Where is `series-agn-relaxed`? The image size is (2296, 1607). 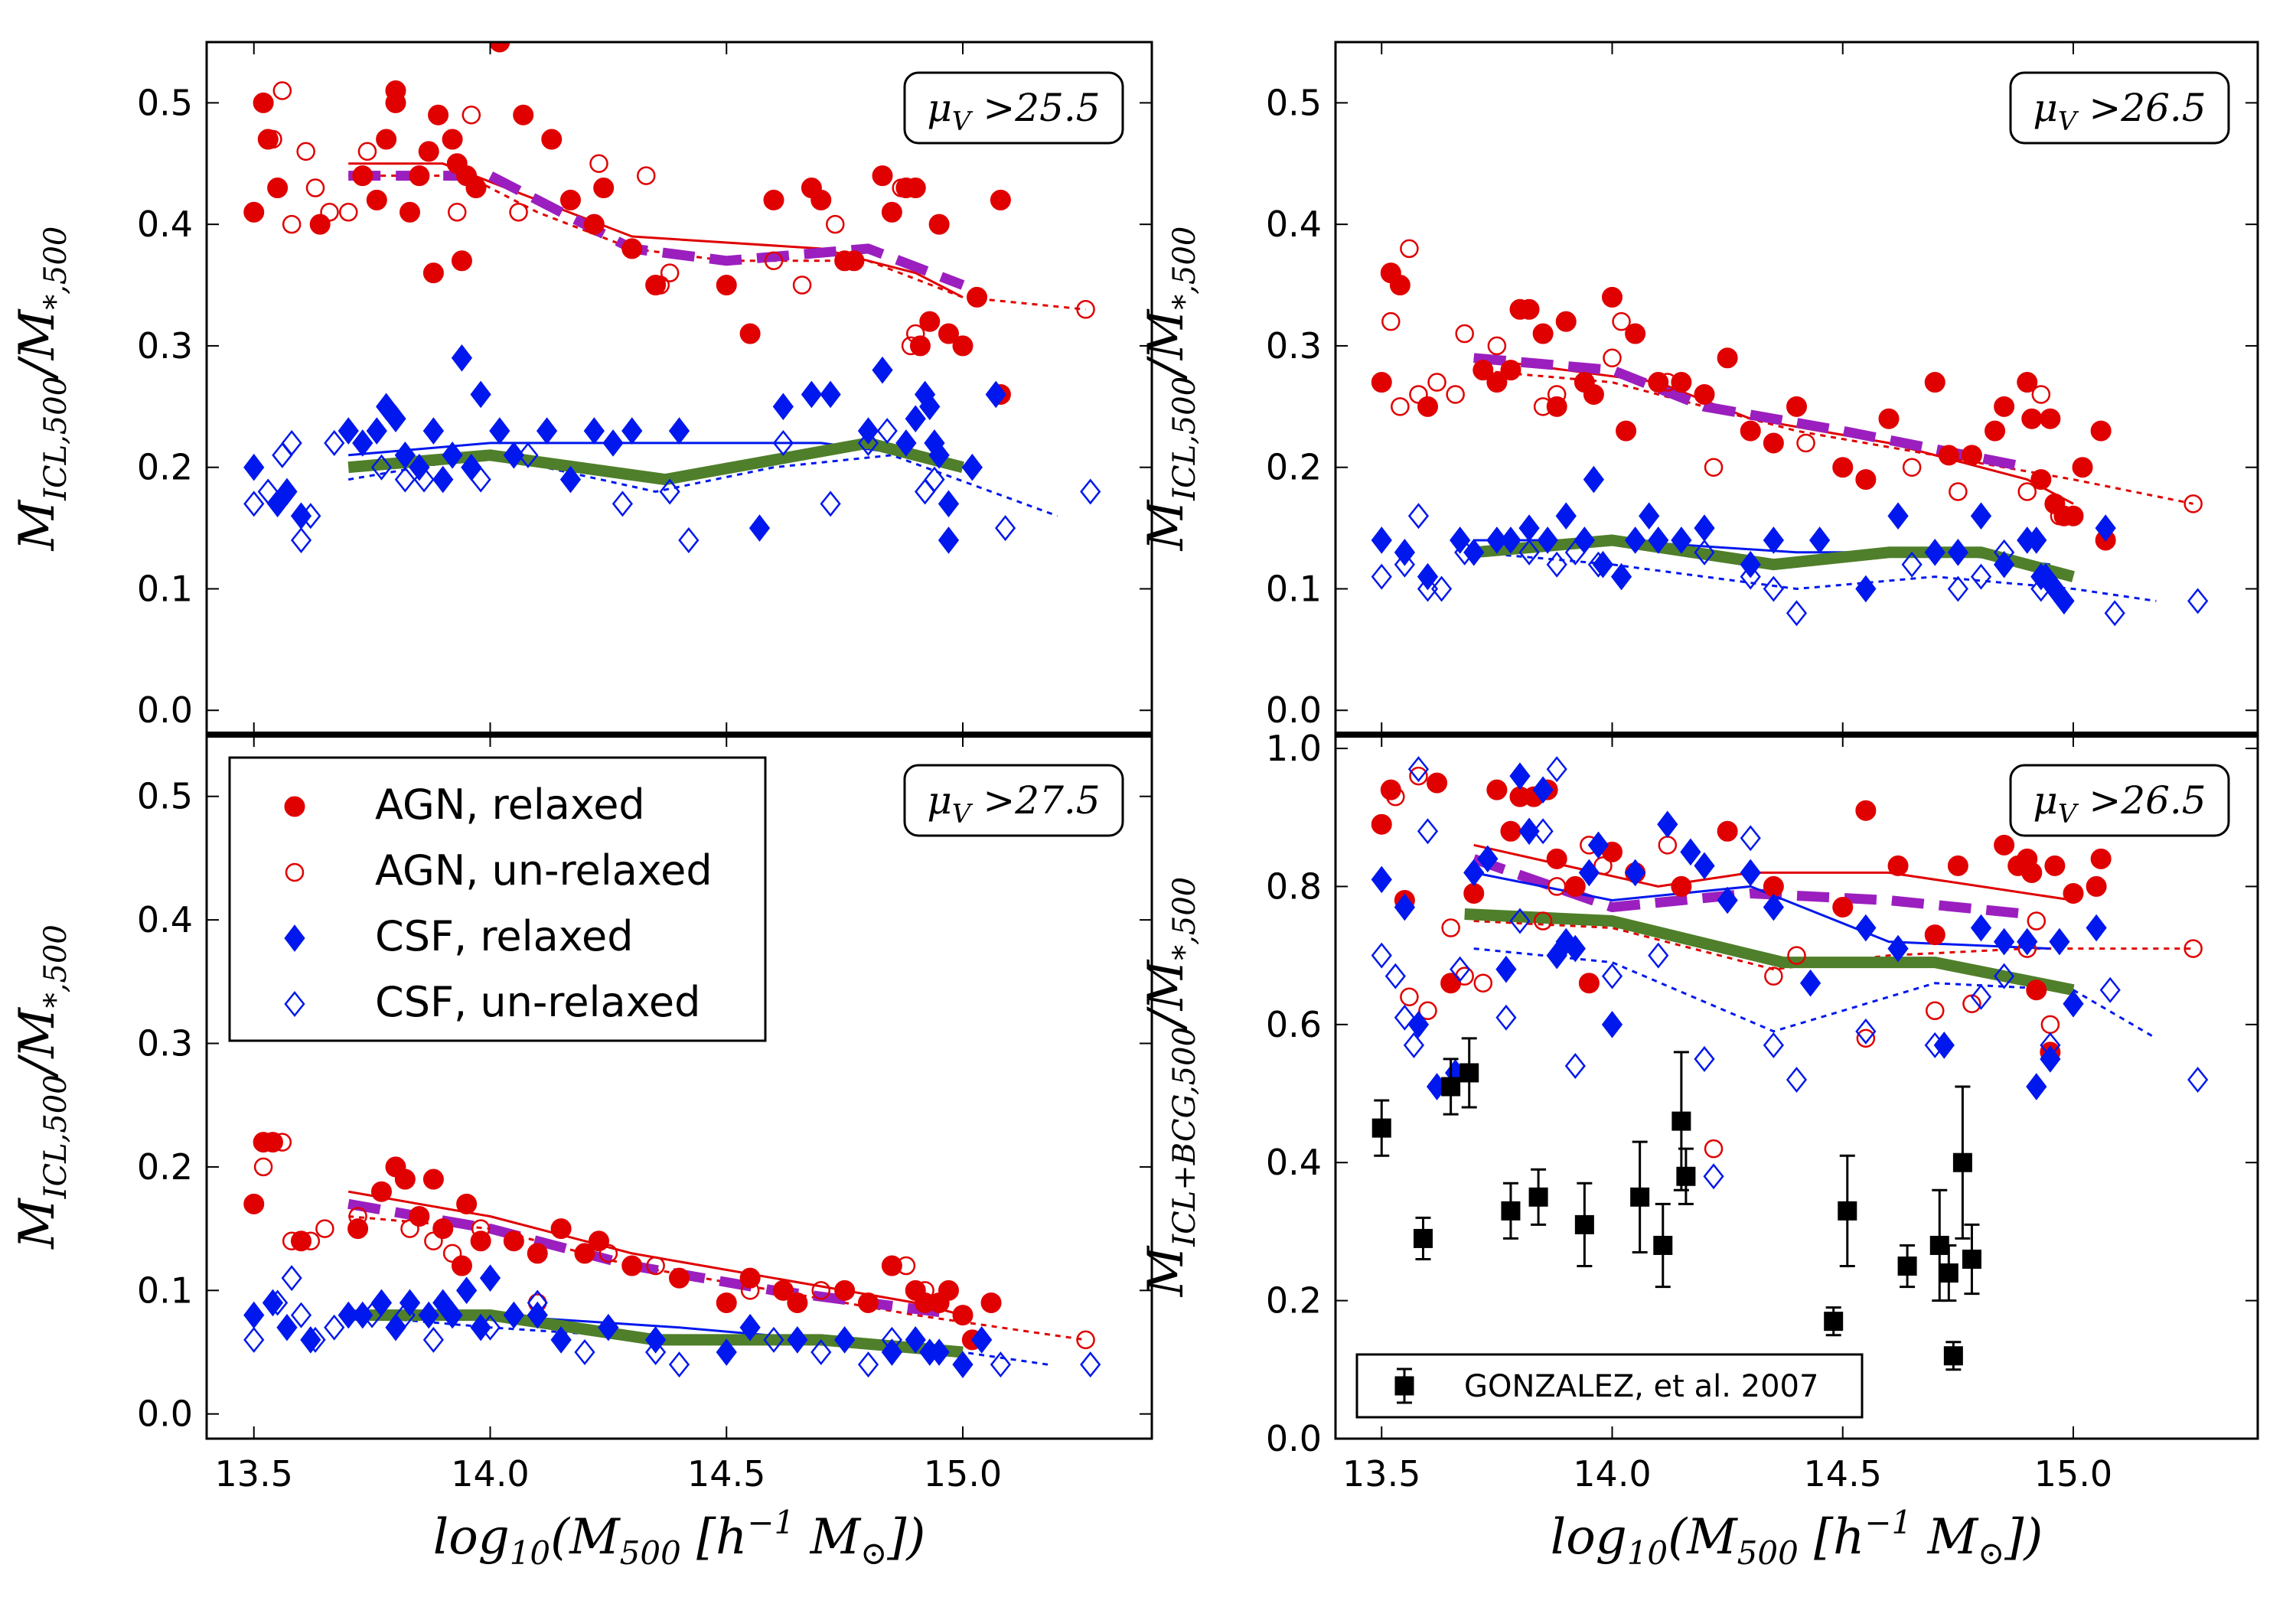 series-agn-relaxed is located at coordinates (1743, 407).